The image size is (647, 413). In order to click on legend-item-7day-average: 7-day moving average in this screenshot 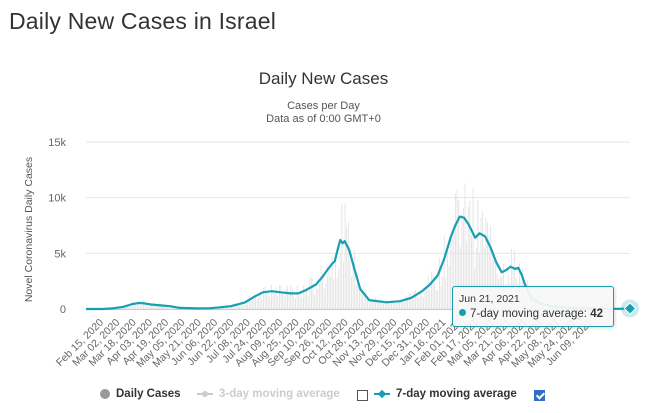, I will do `click(445, 394)`.